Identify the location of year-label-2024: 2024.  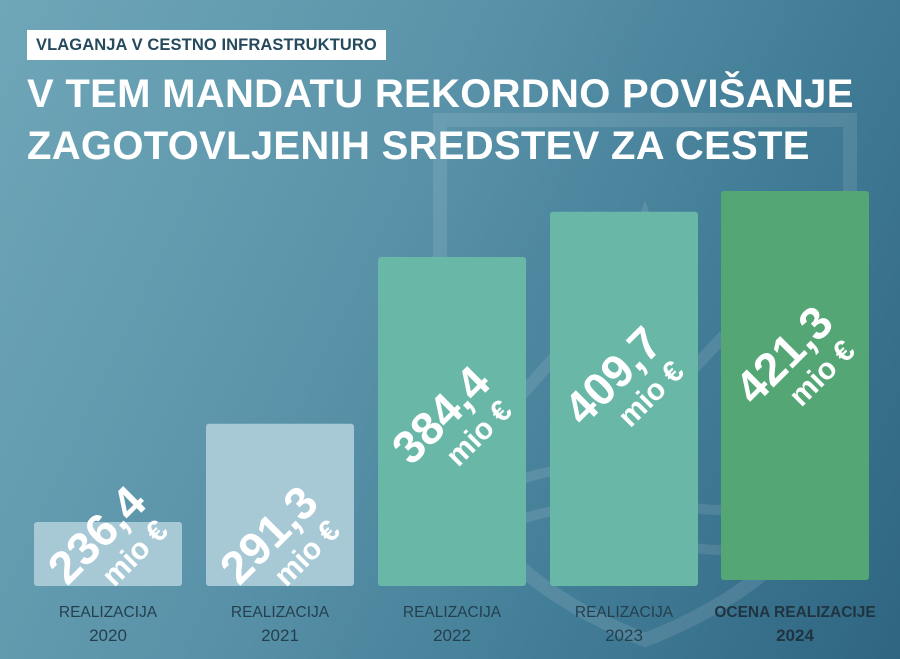
(795, 635).